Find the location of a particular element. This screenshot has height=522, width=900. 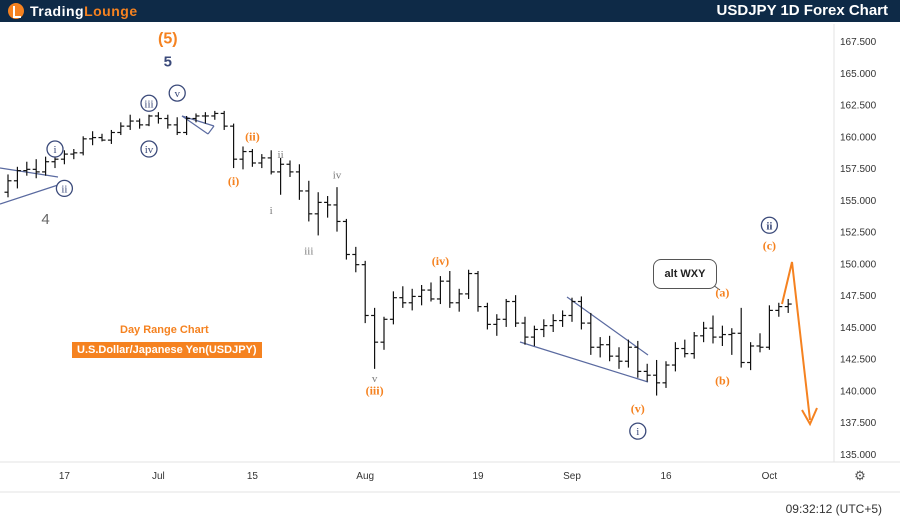

wave-label: ii is located at coordinates (281, 155).